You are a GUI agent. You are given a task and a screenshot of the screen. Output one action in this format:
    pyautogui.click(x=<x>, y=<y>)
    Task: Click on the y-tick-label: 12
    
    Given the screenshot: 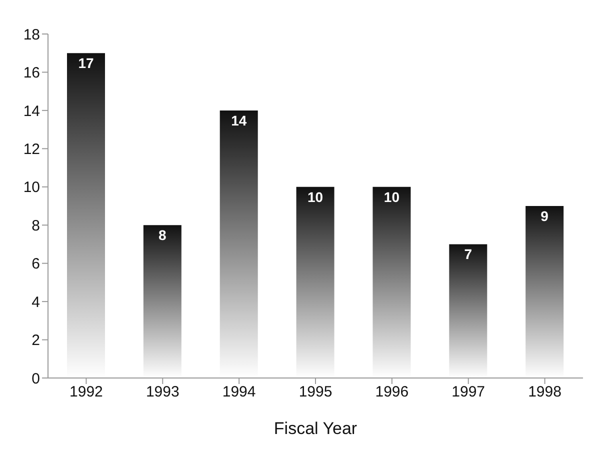 What is the action you would take?
    pyautogui.click(x=31, y=149)
    